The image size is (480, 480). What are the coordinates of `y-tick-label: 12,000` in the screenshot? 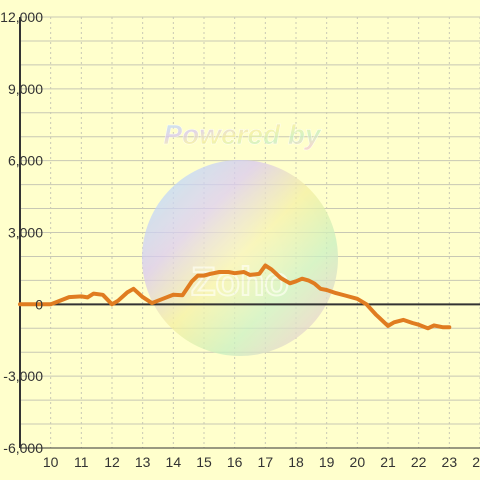 It's located at (21, 17).